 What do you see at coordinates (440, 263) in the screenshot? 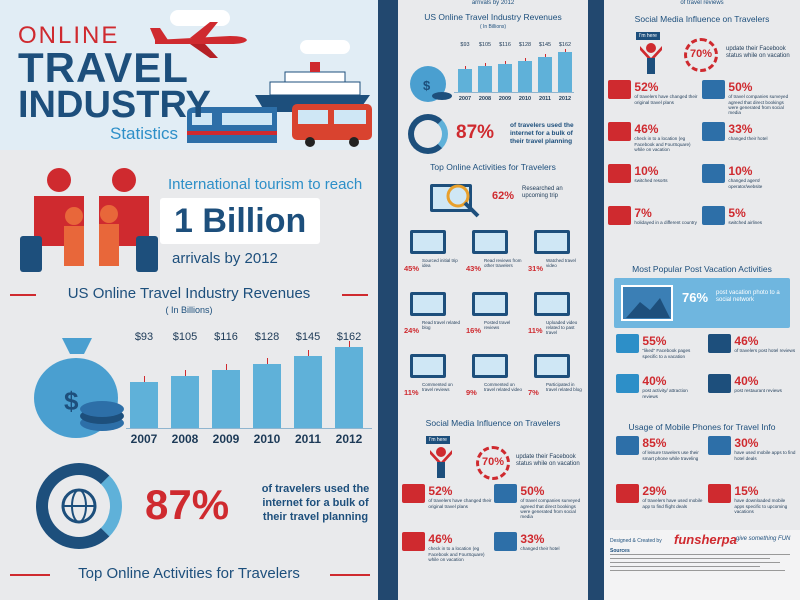
I see `activity-text: Sourced initial trip idea` at bounding box center [440, 263].